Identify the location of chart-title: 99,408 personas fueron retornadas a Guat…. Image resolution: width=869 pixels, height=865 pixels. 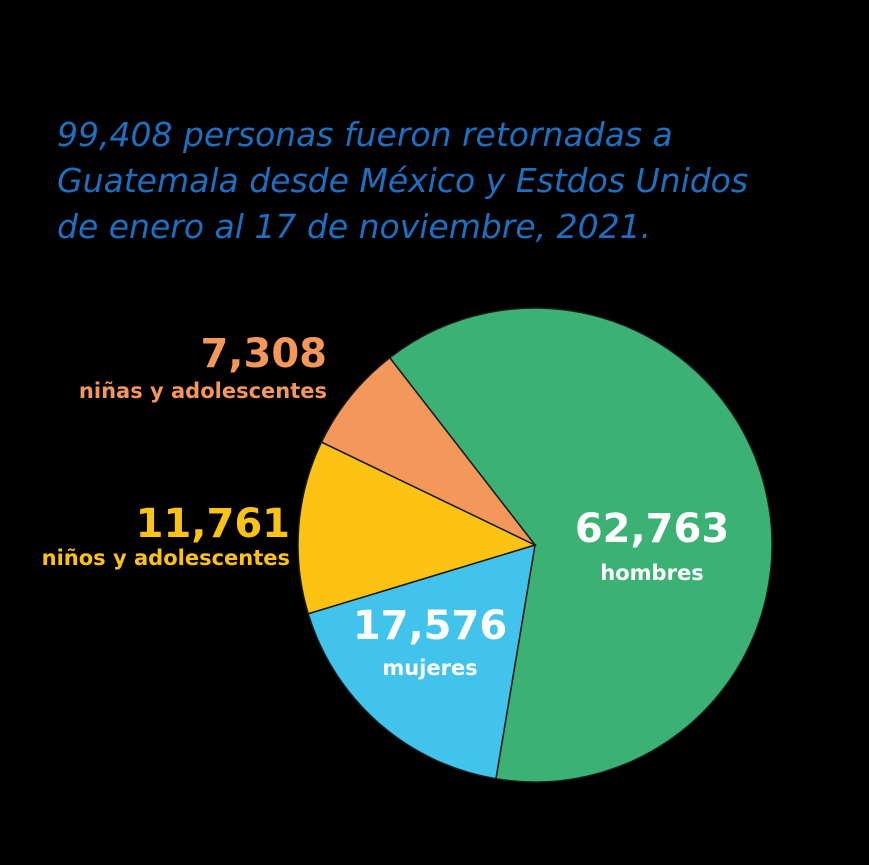
(403, 180).